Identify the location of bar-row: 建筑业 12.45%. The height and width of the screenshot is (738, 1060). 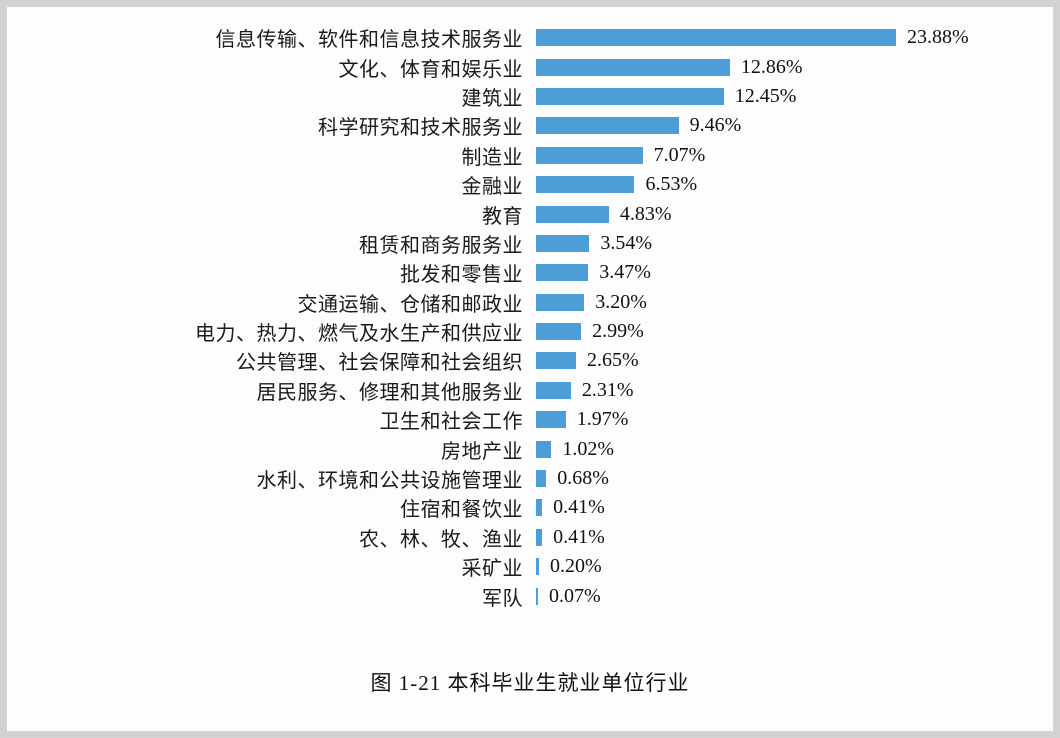
(530, 96).